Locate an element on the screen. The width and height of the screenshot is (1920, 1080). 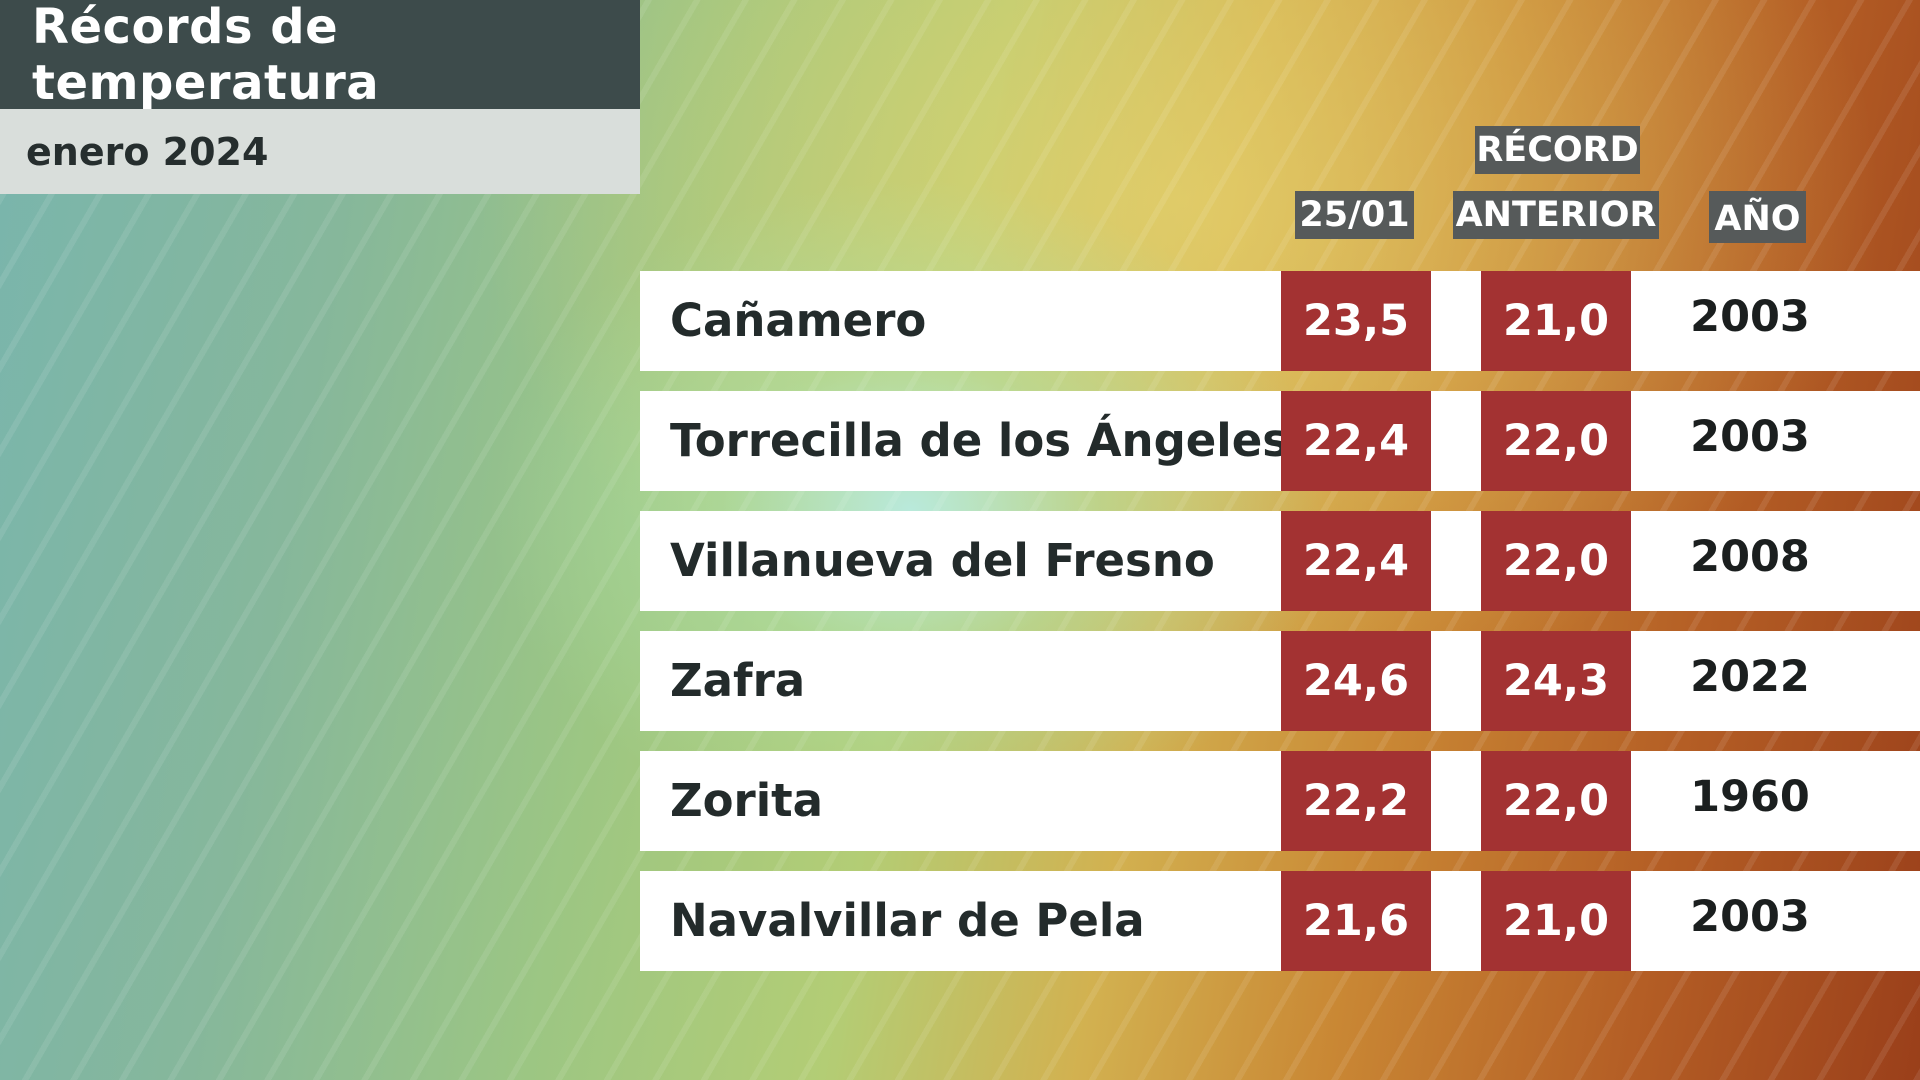
page-subtitle-text: enero 2024 is located at coordinates (147, 151).